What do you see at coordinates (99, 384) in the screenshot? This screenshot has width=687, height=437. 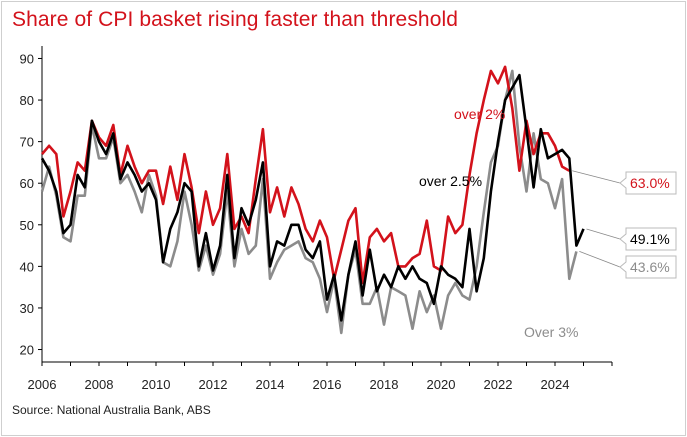 I see `x-tick-label: 2008` at bounding box center [99, 384].